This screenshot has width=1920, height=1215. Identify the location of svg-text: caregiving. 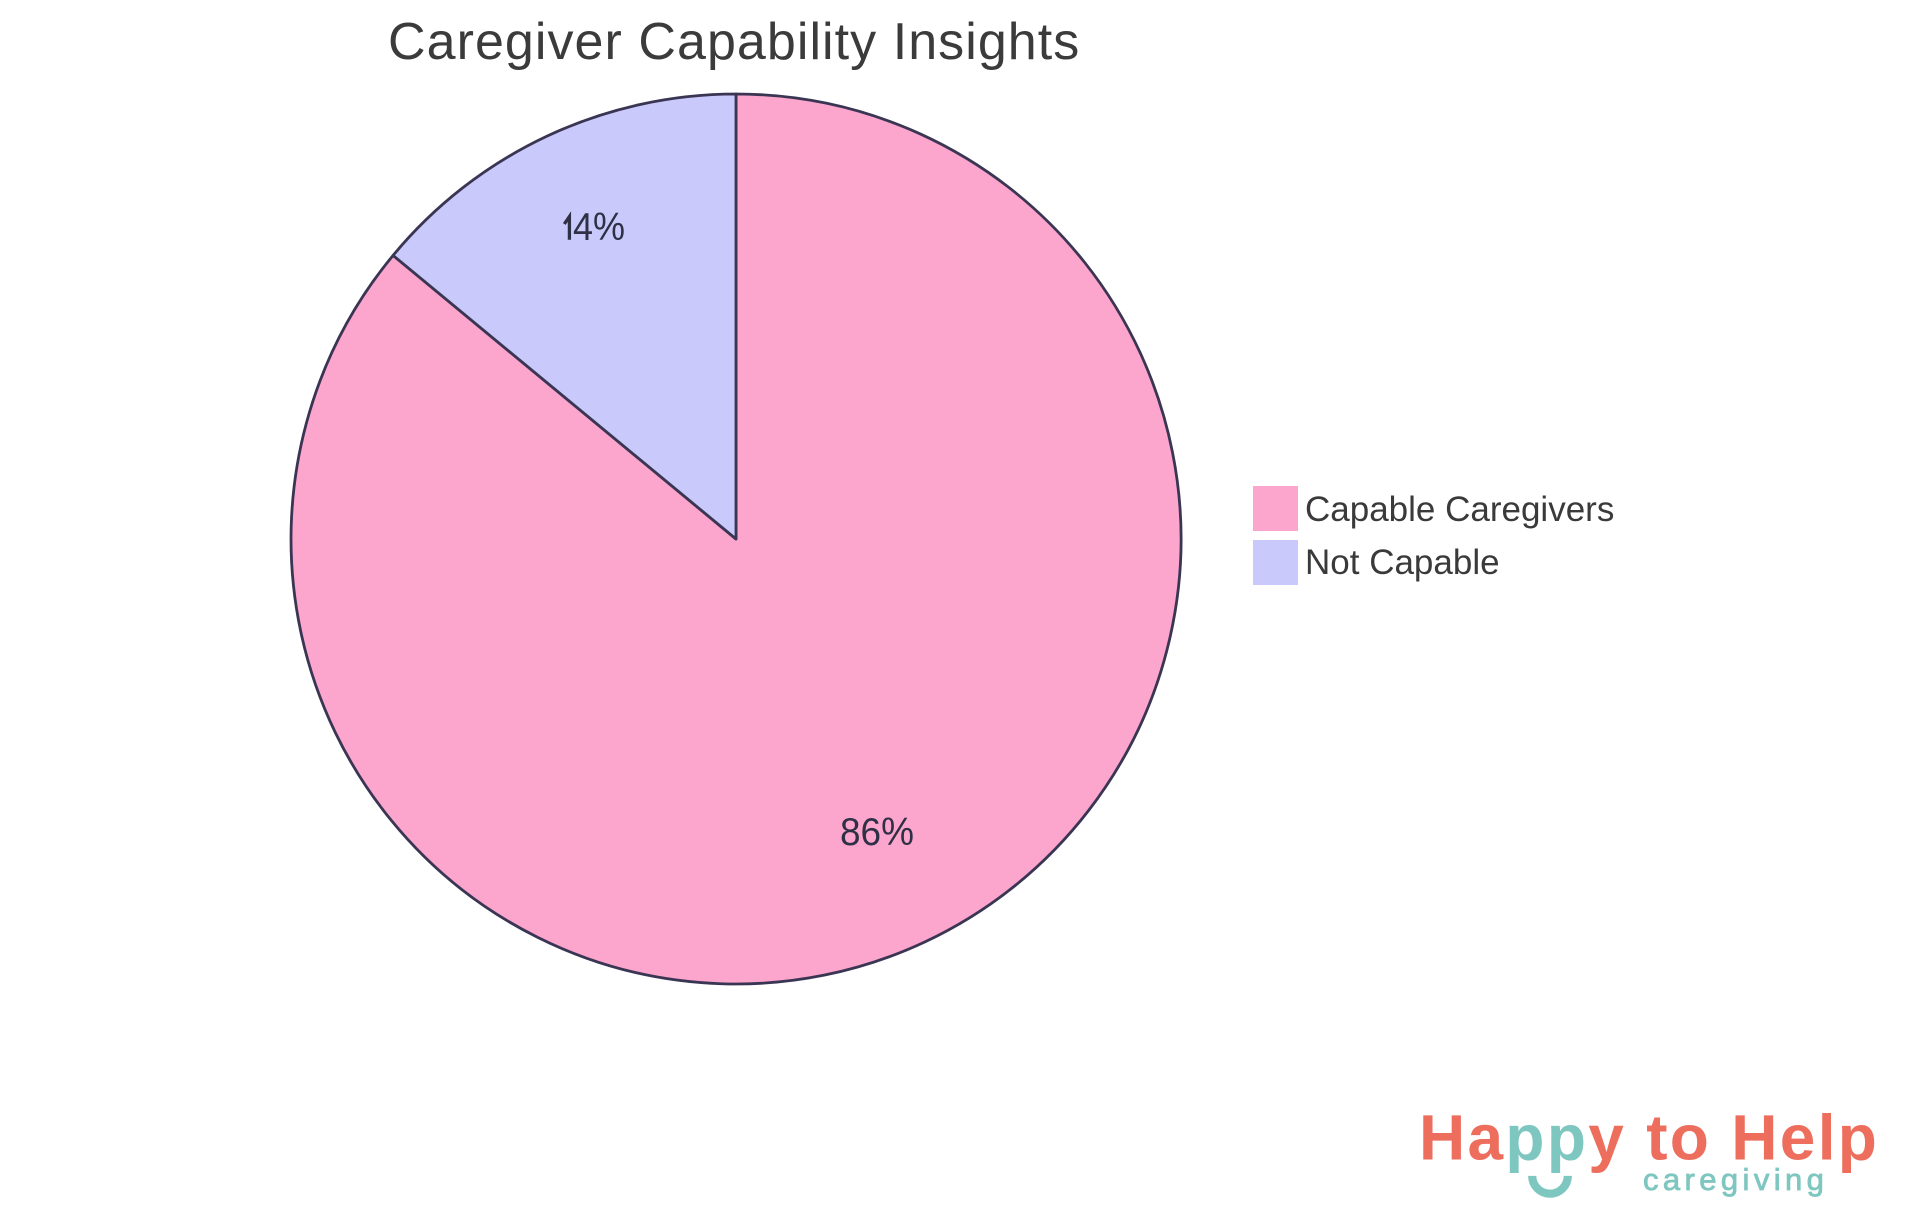
(1735, 1179).